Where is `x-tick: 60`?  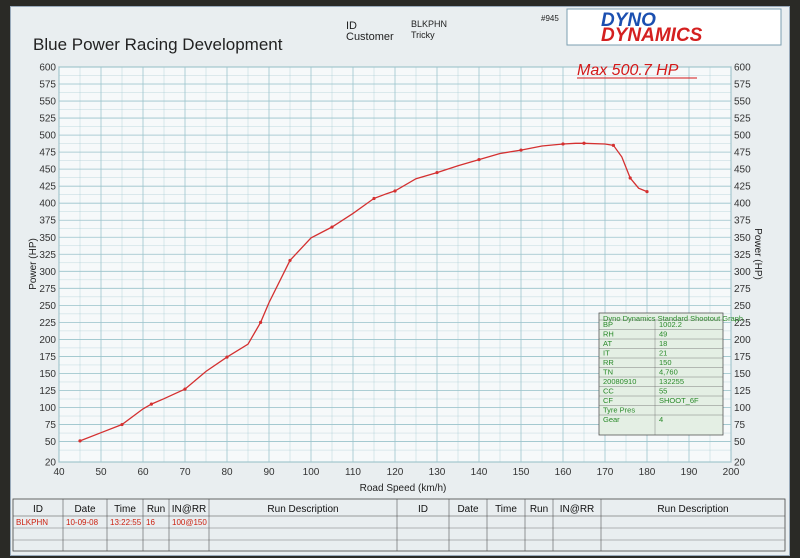 x-tick: 60 is located at coordinates (143, 472).